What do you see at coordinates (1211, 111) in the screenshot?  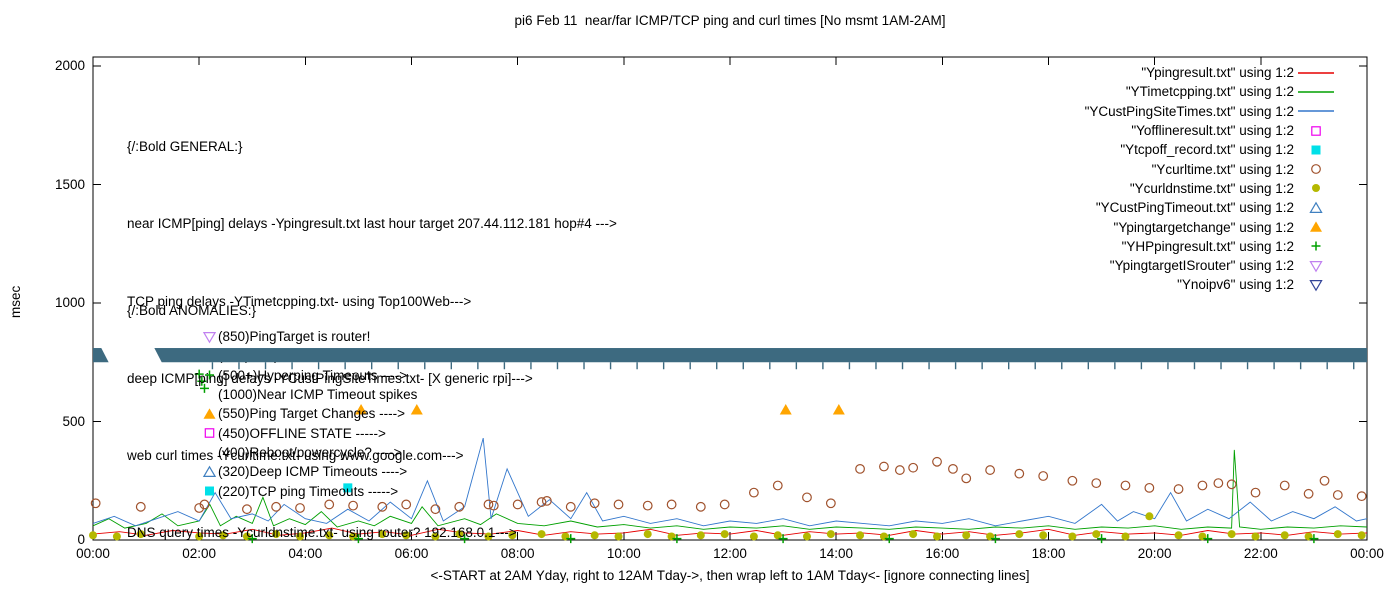 I see `legend-item: "YCustPingSiteTimes.txt" using 1:2` at bounding box center [1211, 111].